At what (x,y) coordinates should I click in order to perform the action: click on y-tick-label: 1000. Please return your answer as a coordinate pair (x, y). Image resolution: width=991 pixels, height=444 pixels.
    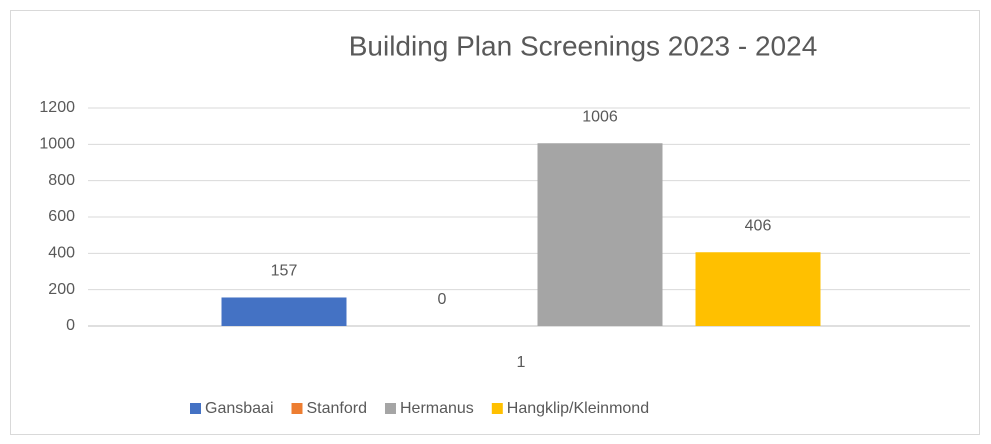
    Looking at the image, I should click on (57, 144).